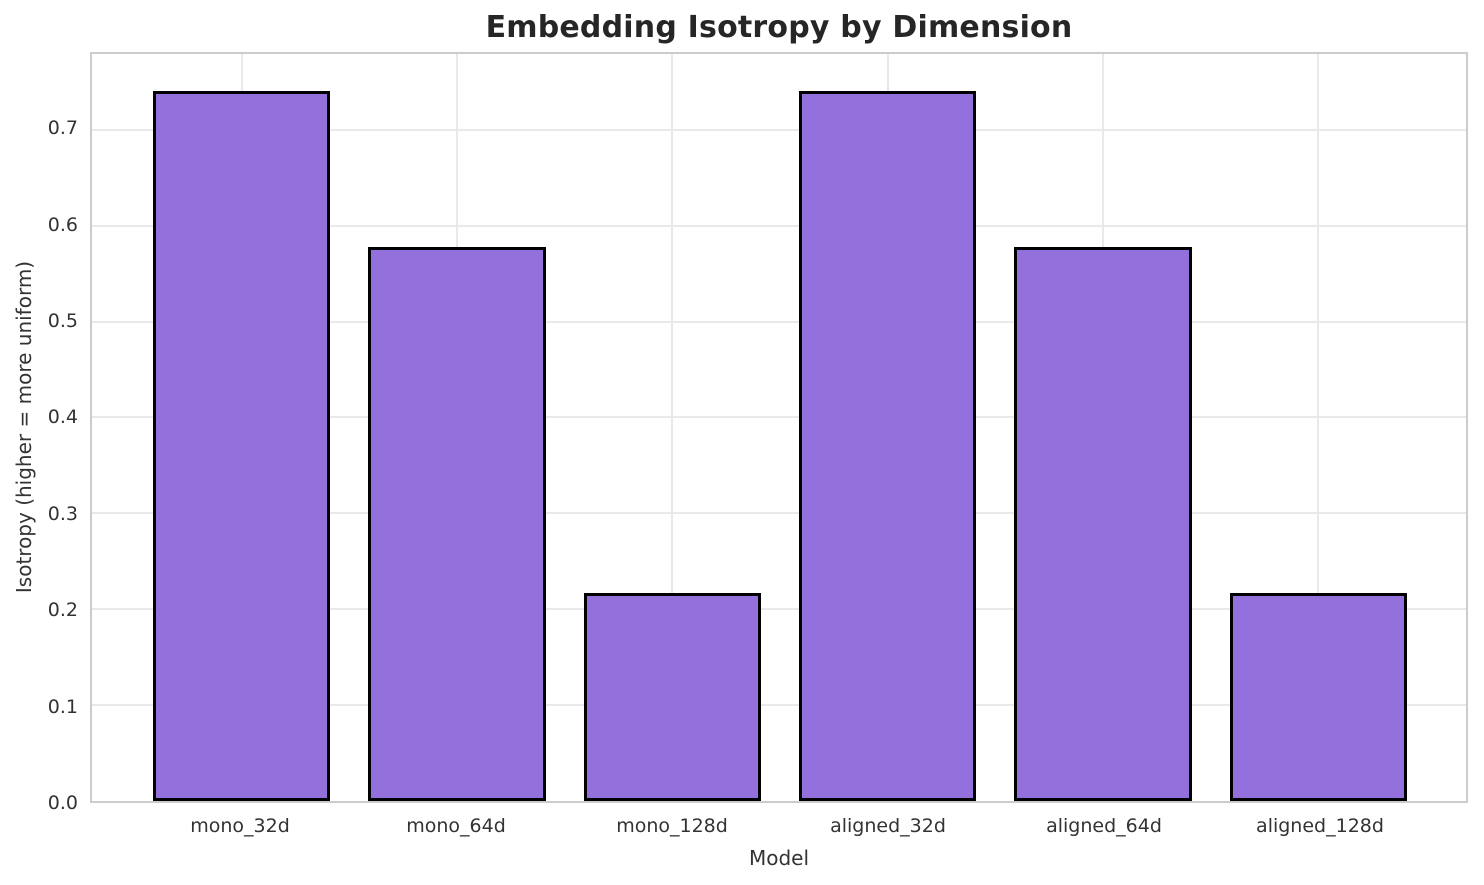  I want to click on bar-mono_32d, so click(241, 446).